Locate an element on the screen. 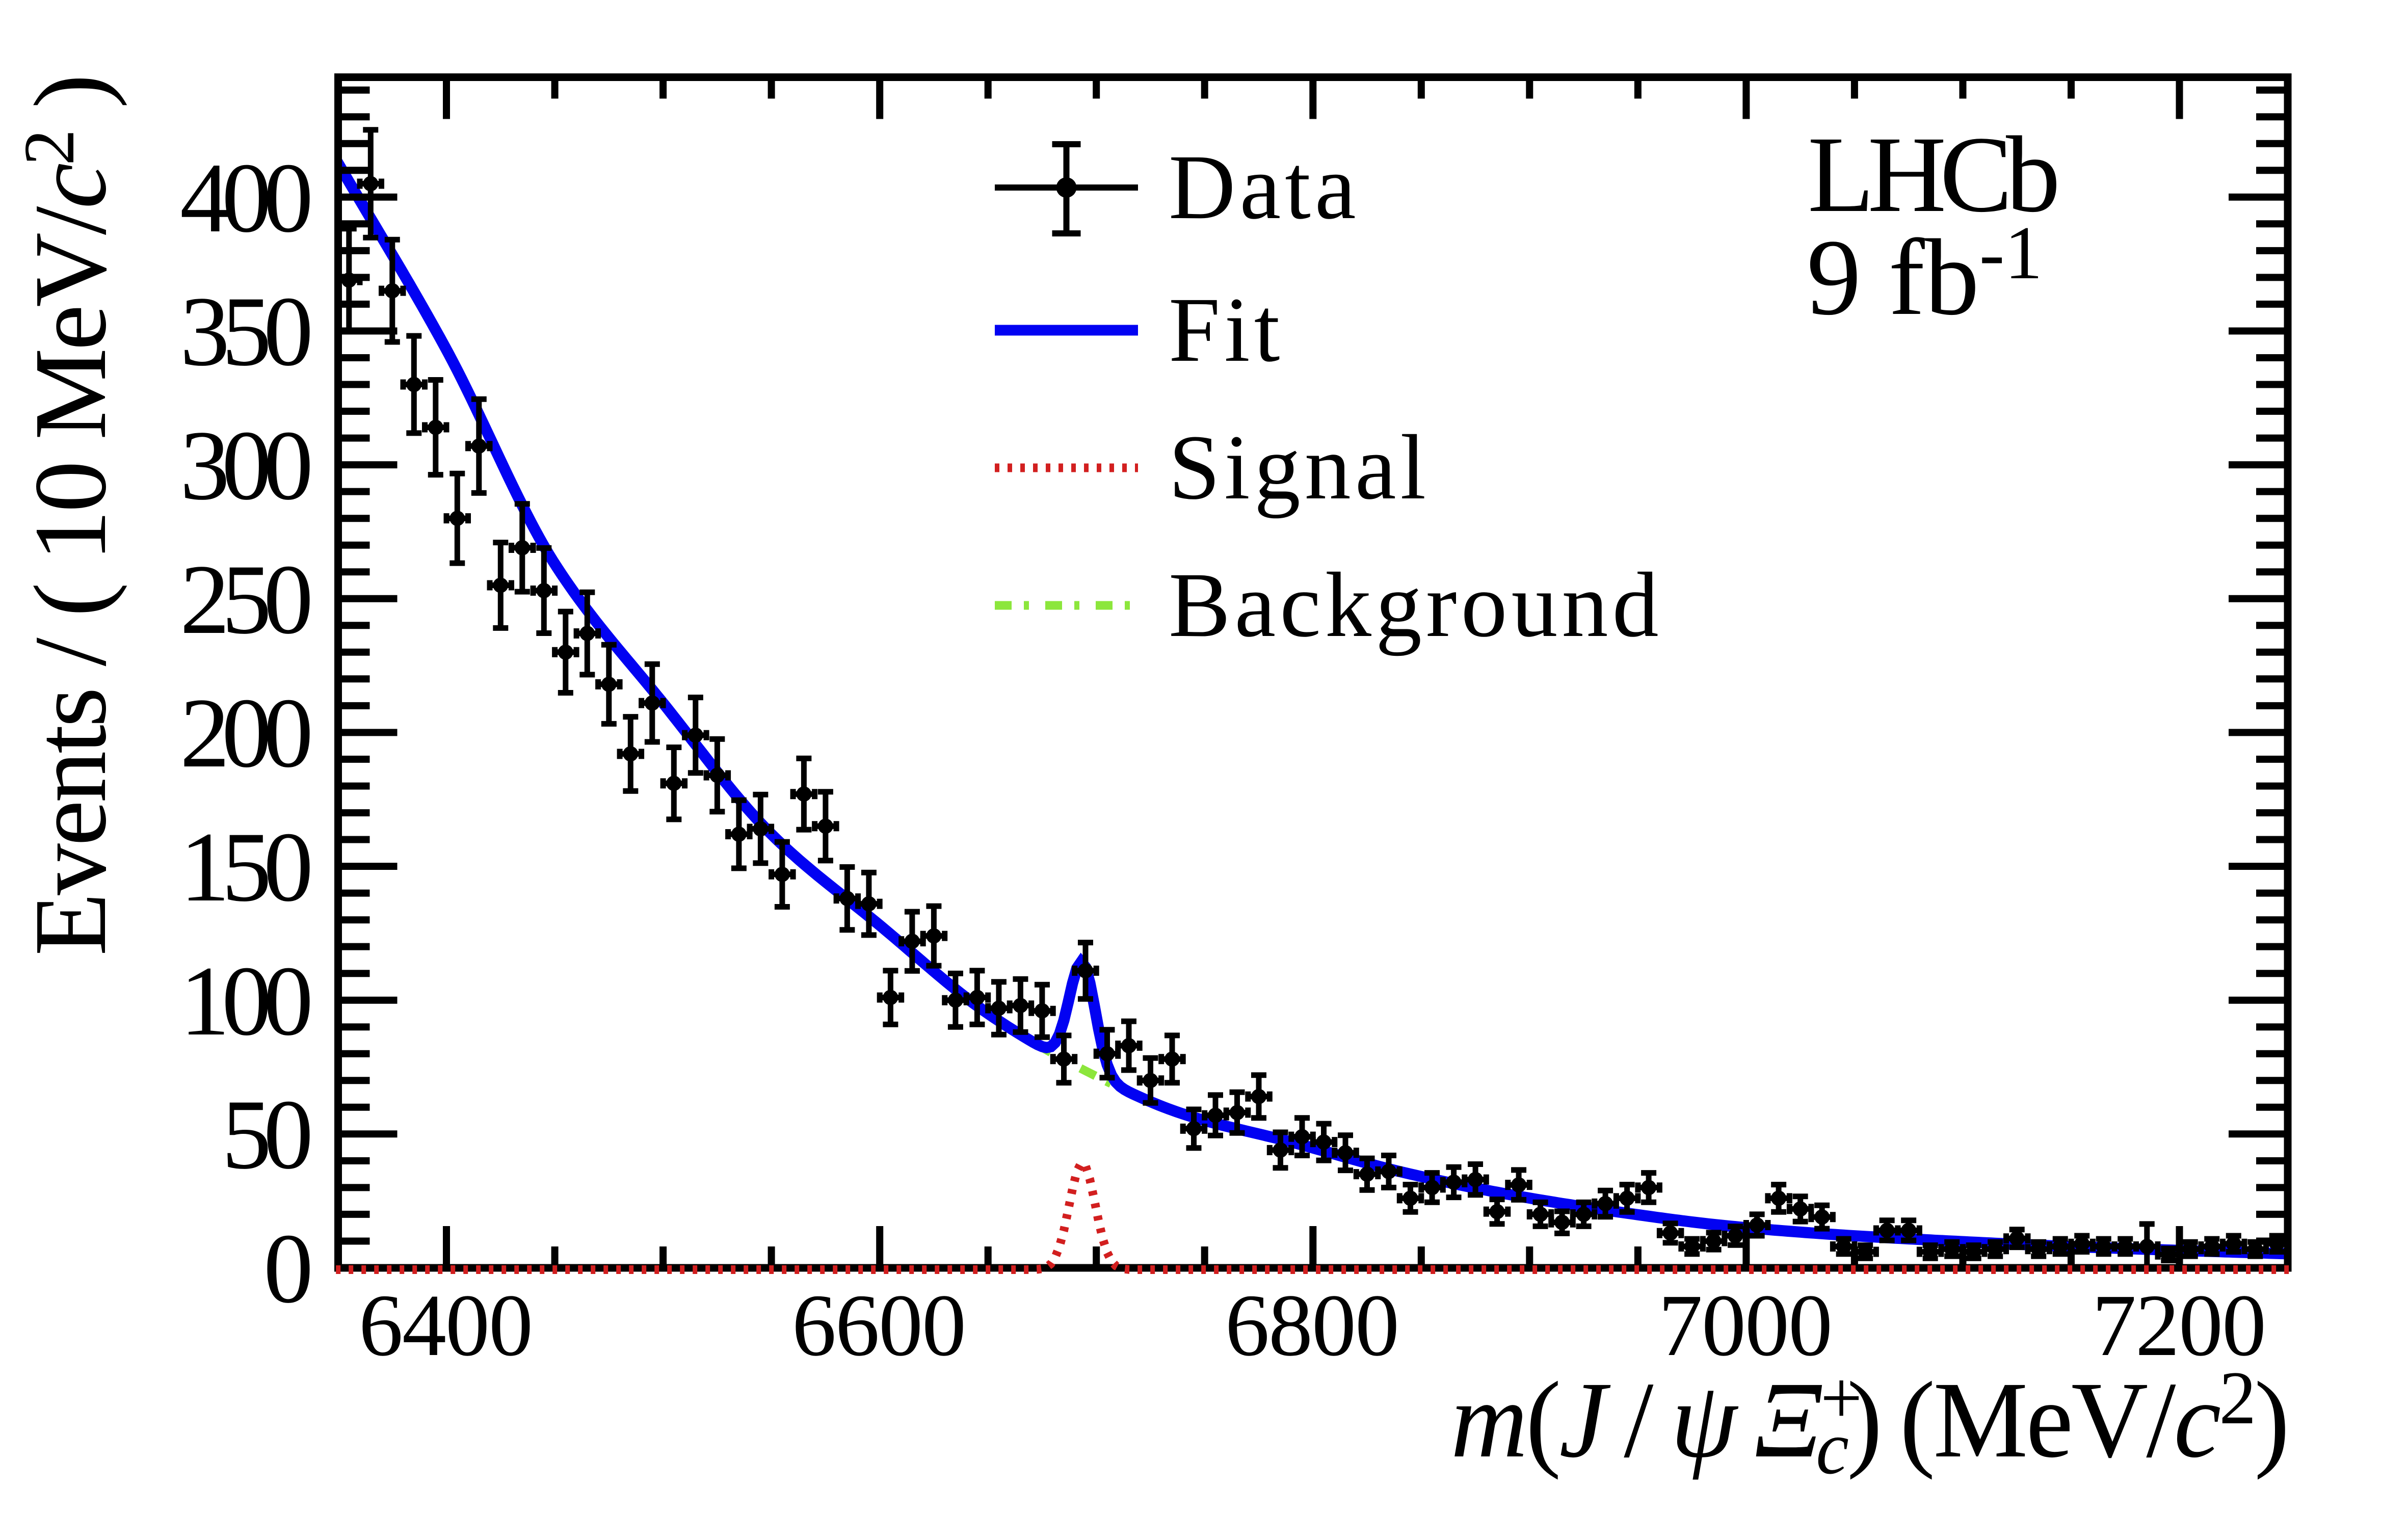 The height and width of the screenshot is (1514, 2408). svg-text: 350 is located at coordinates (245, 331).